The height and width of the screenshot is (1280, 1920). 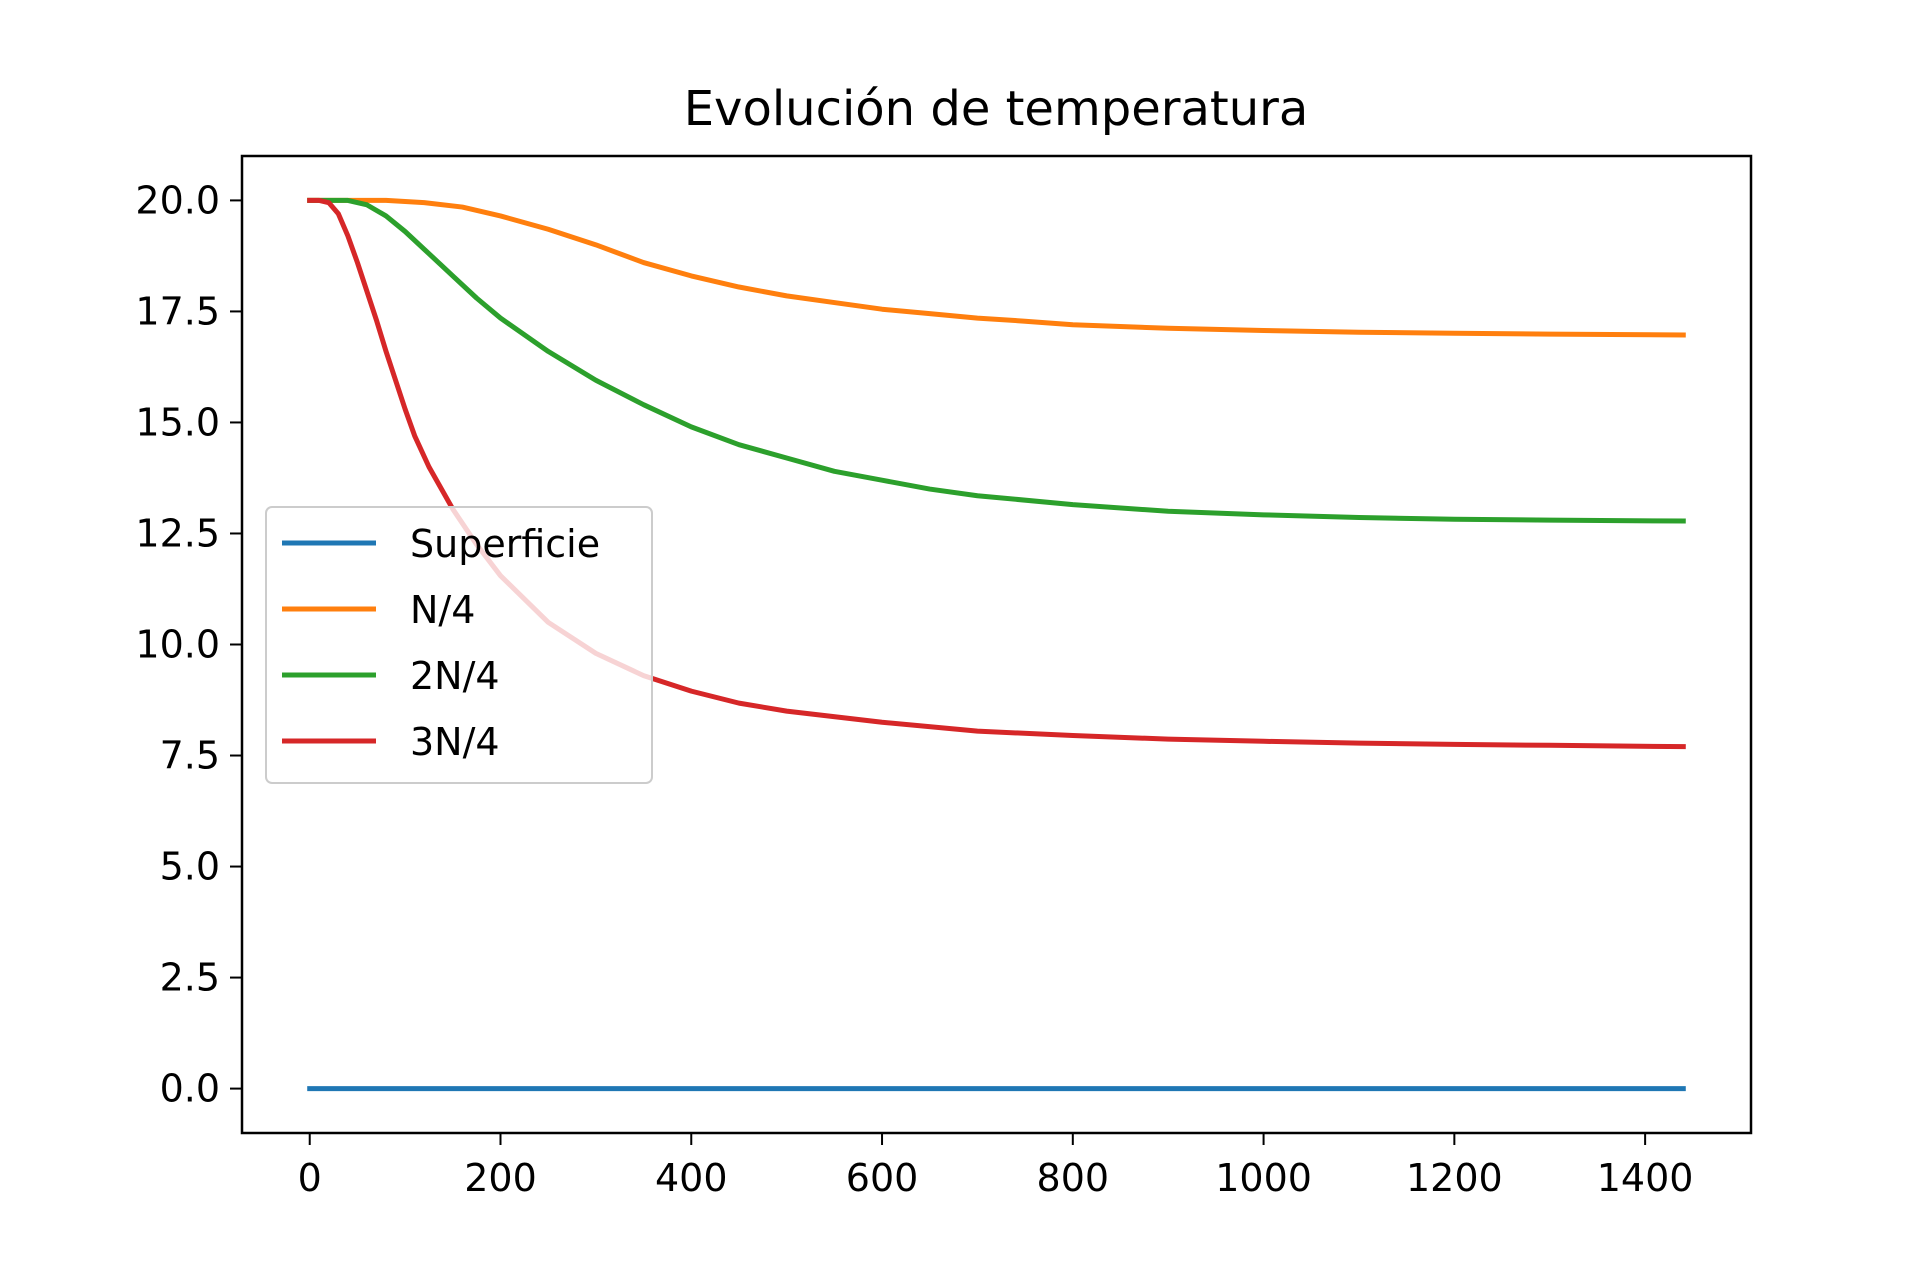 What do you see at coordinates (1263, 1178) in the screenshot?
I see `x-tick-label: 1000` at bounding box center [1263, 1178].